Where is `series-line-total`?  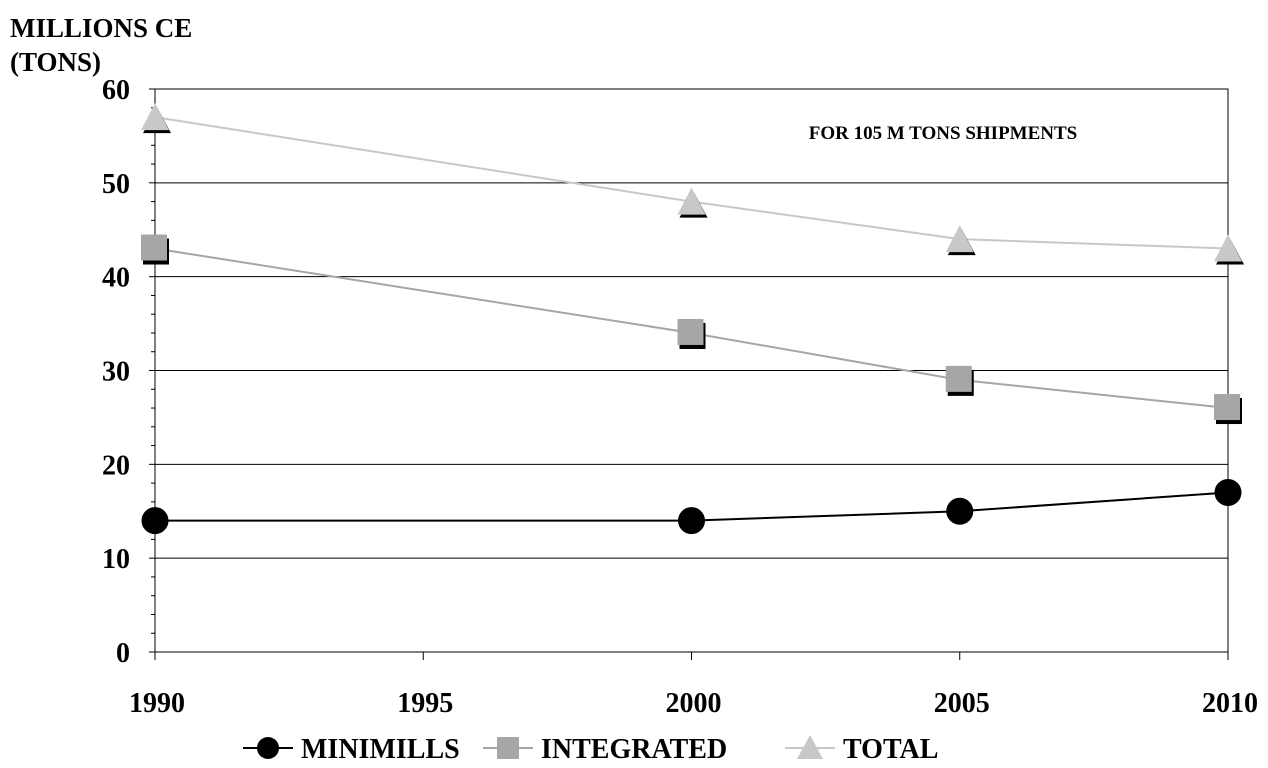
series-line-total is located at coordinates (691, 183).